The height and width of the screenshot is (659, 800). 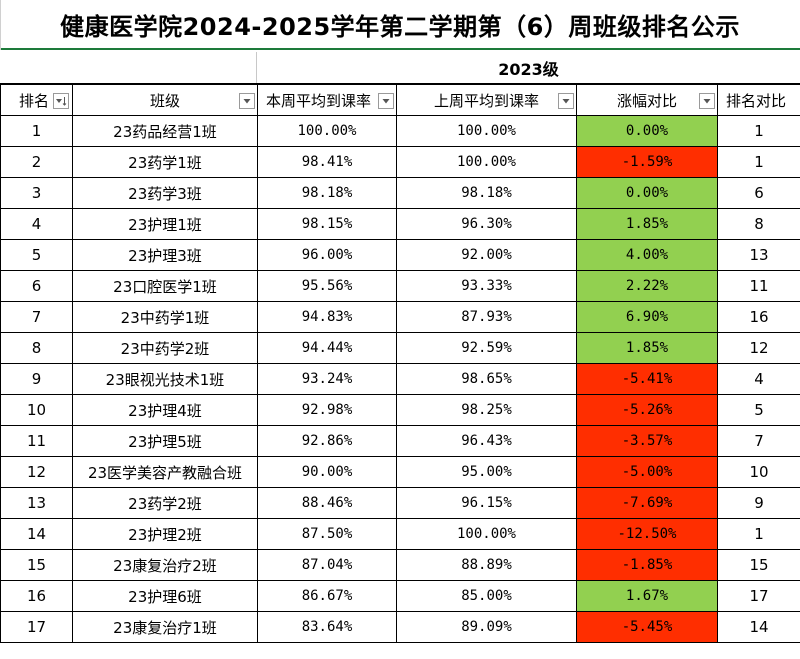 What do you see at coordinates (327, 534) in the screenshot?
I see `this-week-cell: 87.50%` at bounding box center [327, 534].